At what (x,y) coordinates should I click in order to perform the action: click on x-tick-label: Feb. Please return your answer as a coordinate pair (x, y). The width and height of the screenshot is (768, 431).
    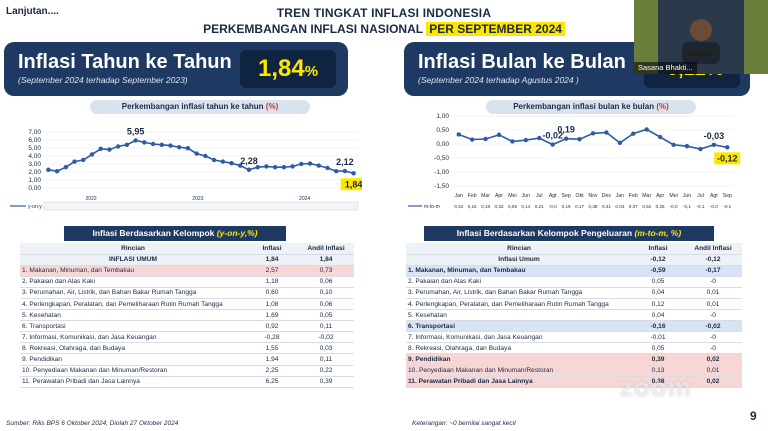
    Looking at the image, I should click on (633, 196).